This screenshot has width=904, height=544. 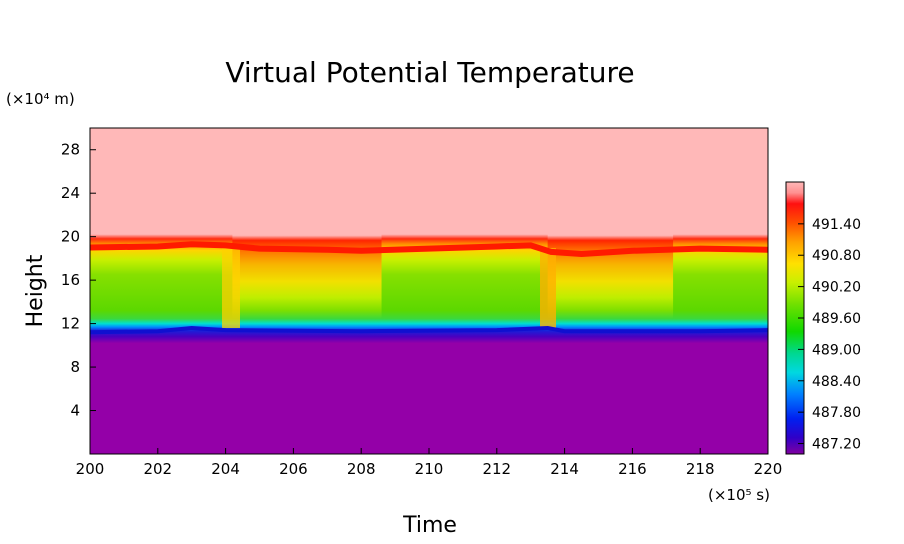 I want to click on x-unit-label: (×10⁵ s), so click(x=739, y=495).